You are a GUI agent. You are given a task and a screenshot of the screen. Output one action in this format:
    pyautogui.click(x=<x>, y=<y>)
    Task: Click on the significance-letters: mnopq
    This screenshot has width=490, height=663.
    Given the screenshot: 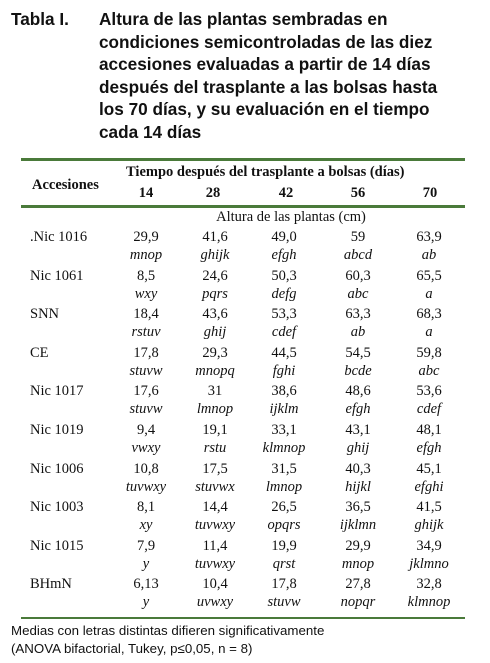 What is the action you would take?
    pyautogui.click(x=215, y=370)
    